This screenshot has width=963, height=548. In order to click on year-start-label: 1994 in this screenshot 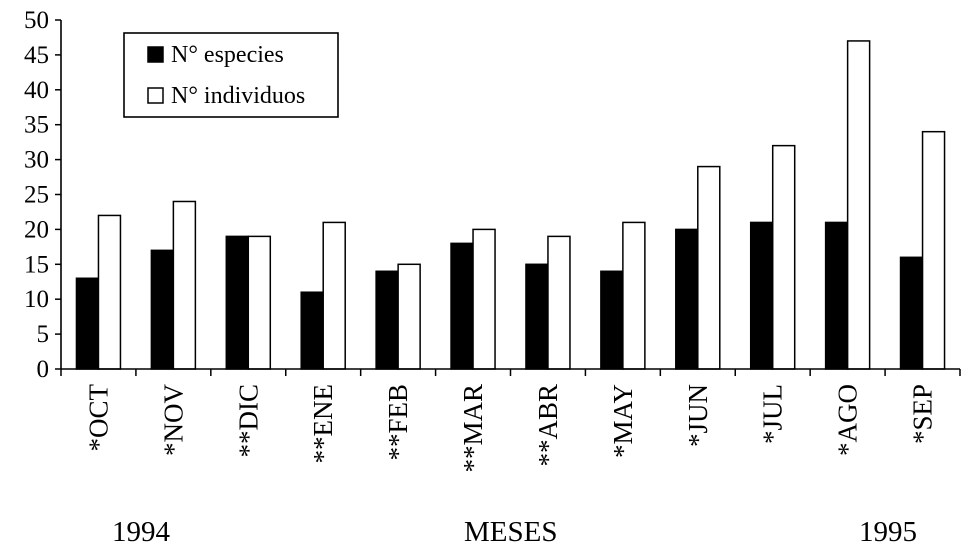, I will do `click(141, 532)`.